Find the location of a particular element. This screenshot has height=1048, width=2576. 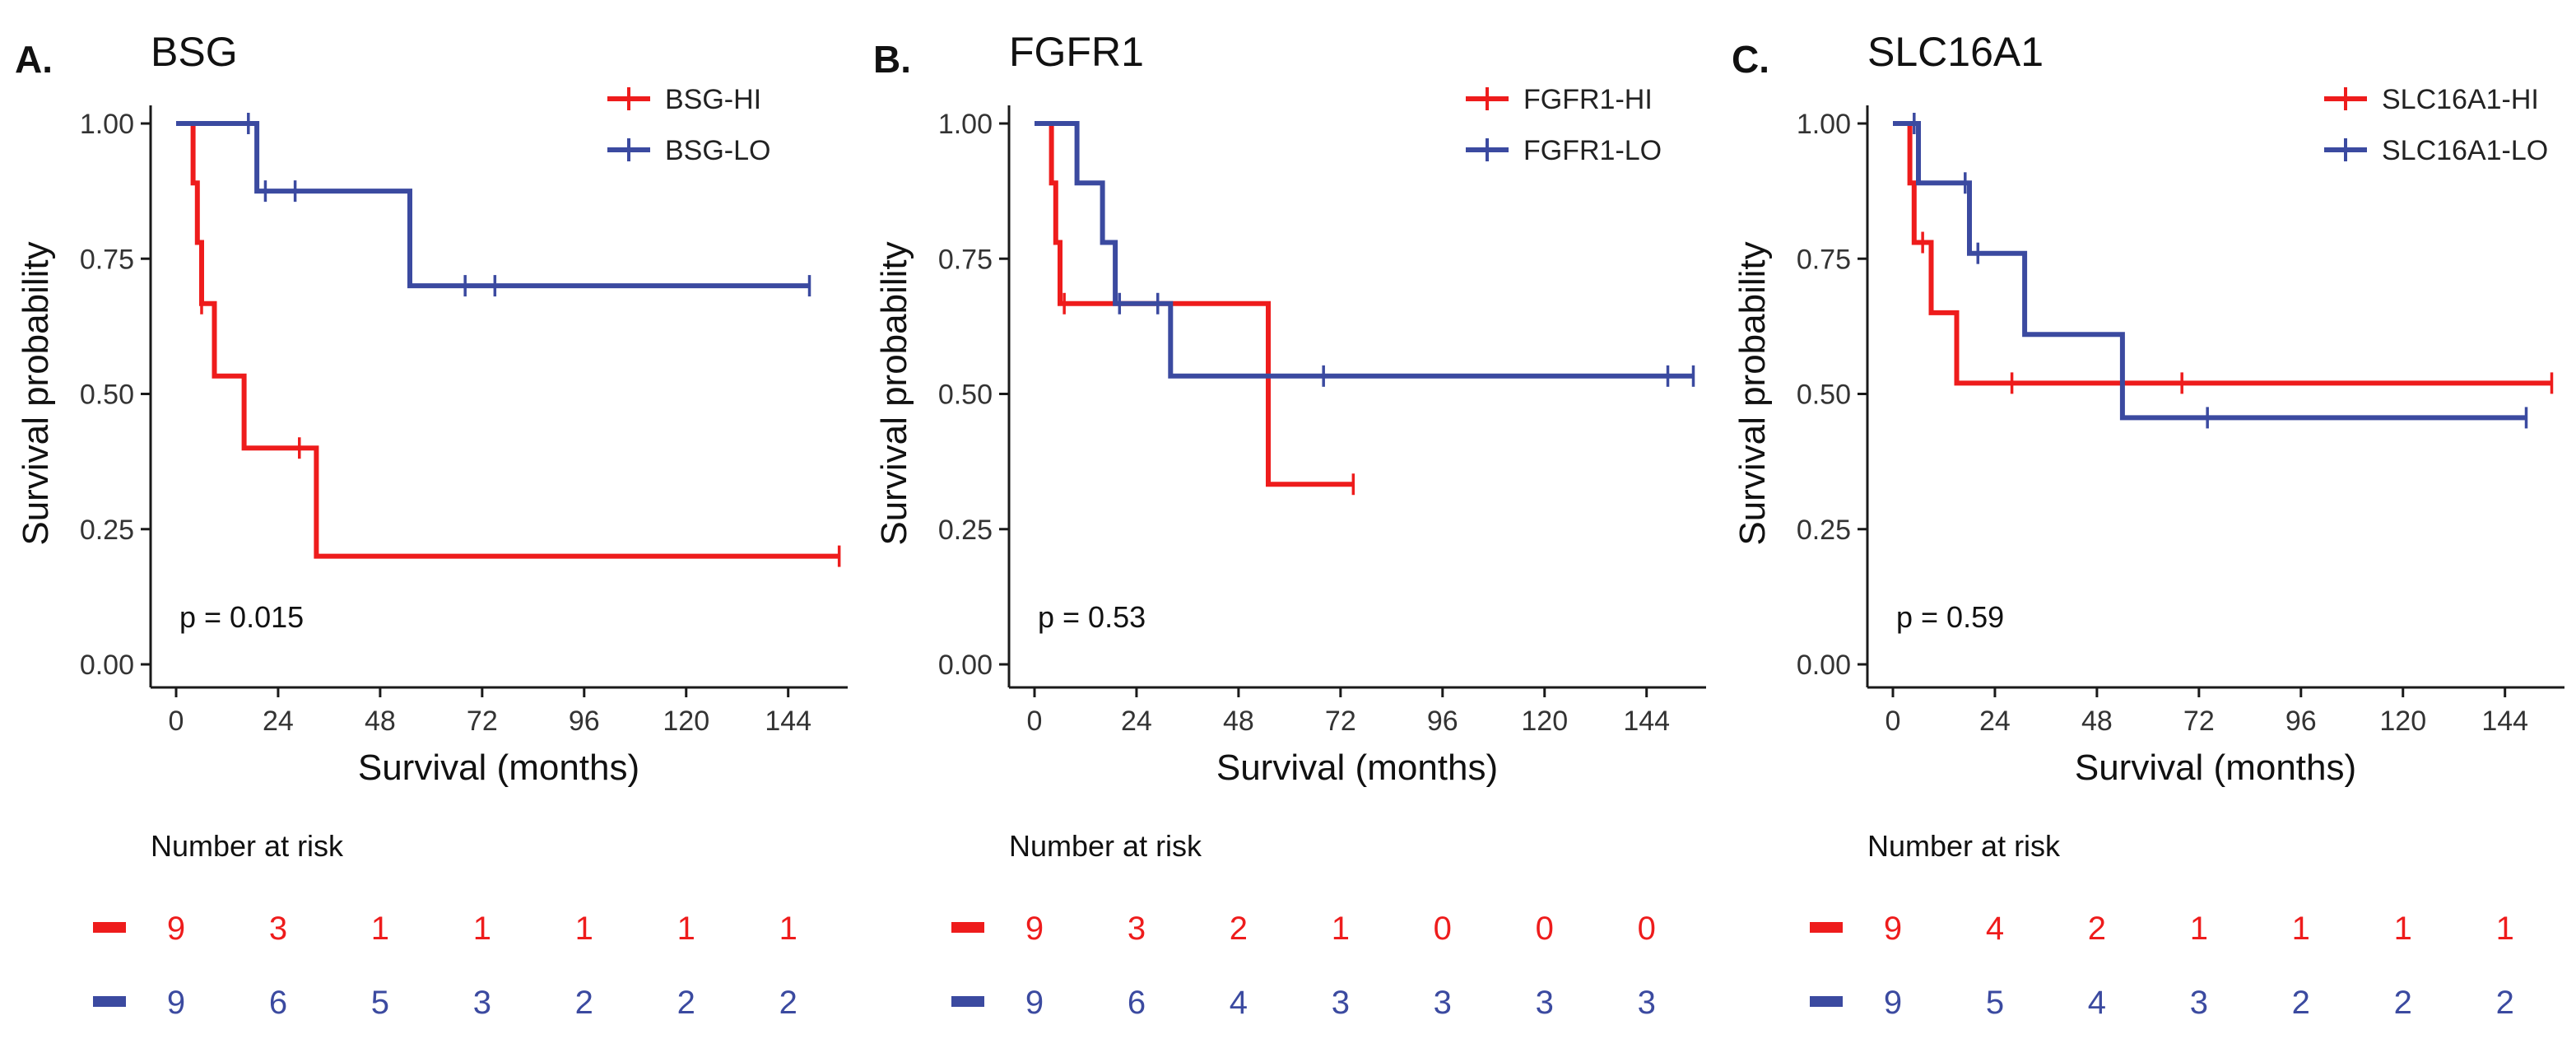

panel-title: BSG is located at coordinates (194, 52).